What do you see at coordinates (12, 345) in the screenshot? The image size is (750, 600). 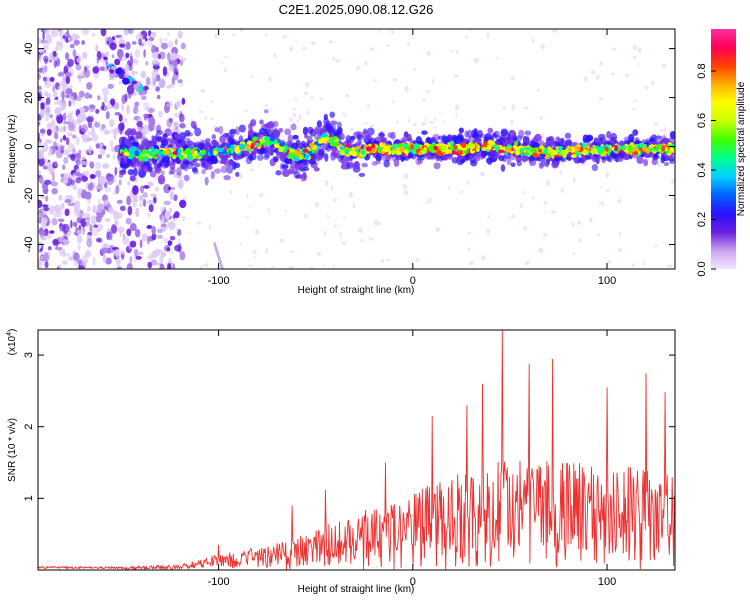 I see `snr-multiplier-base: (x10` at bounding box center [12, 345].